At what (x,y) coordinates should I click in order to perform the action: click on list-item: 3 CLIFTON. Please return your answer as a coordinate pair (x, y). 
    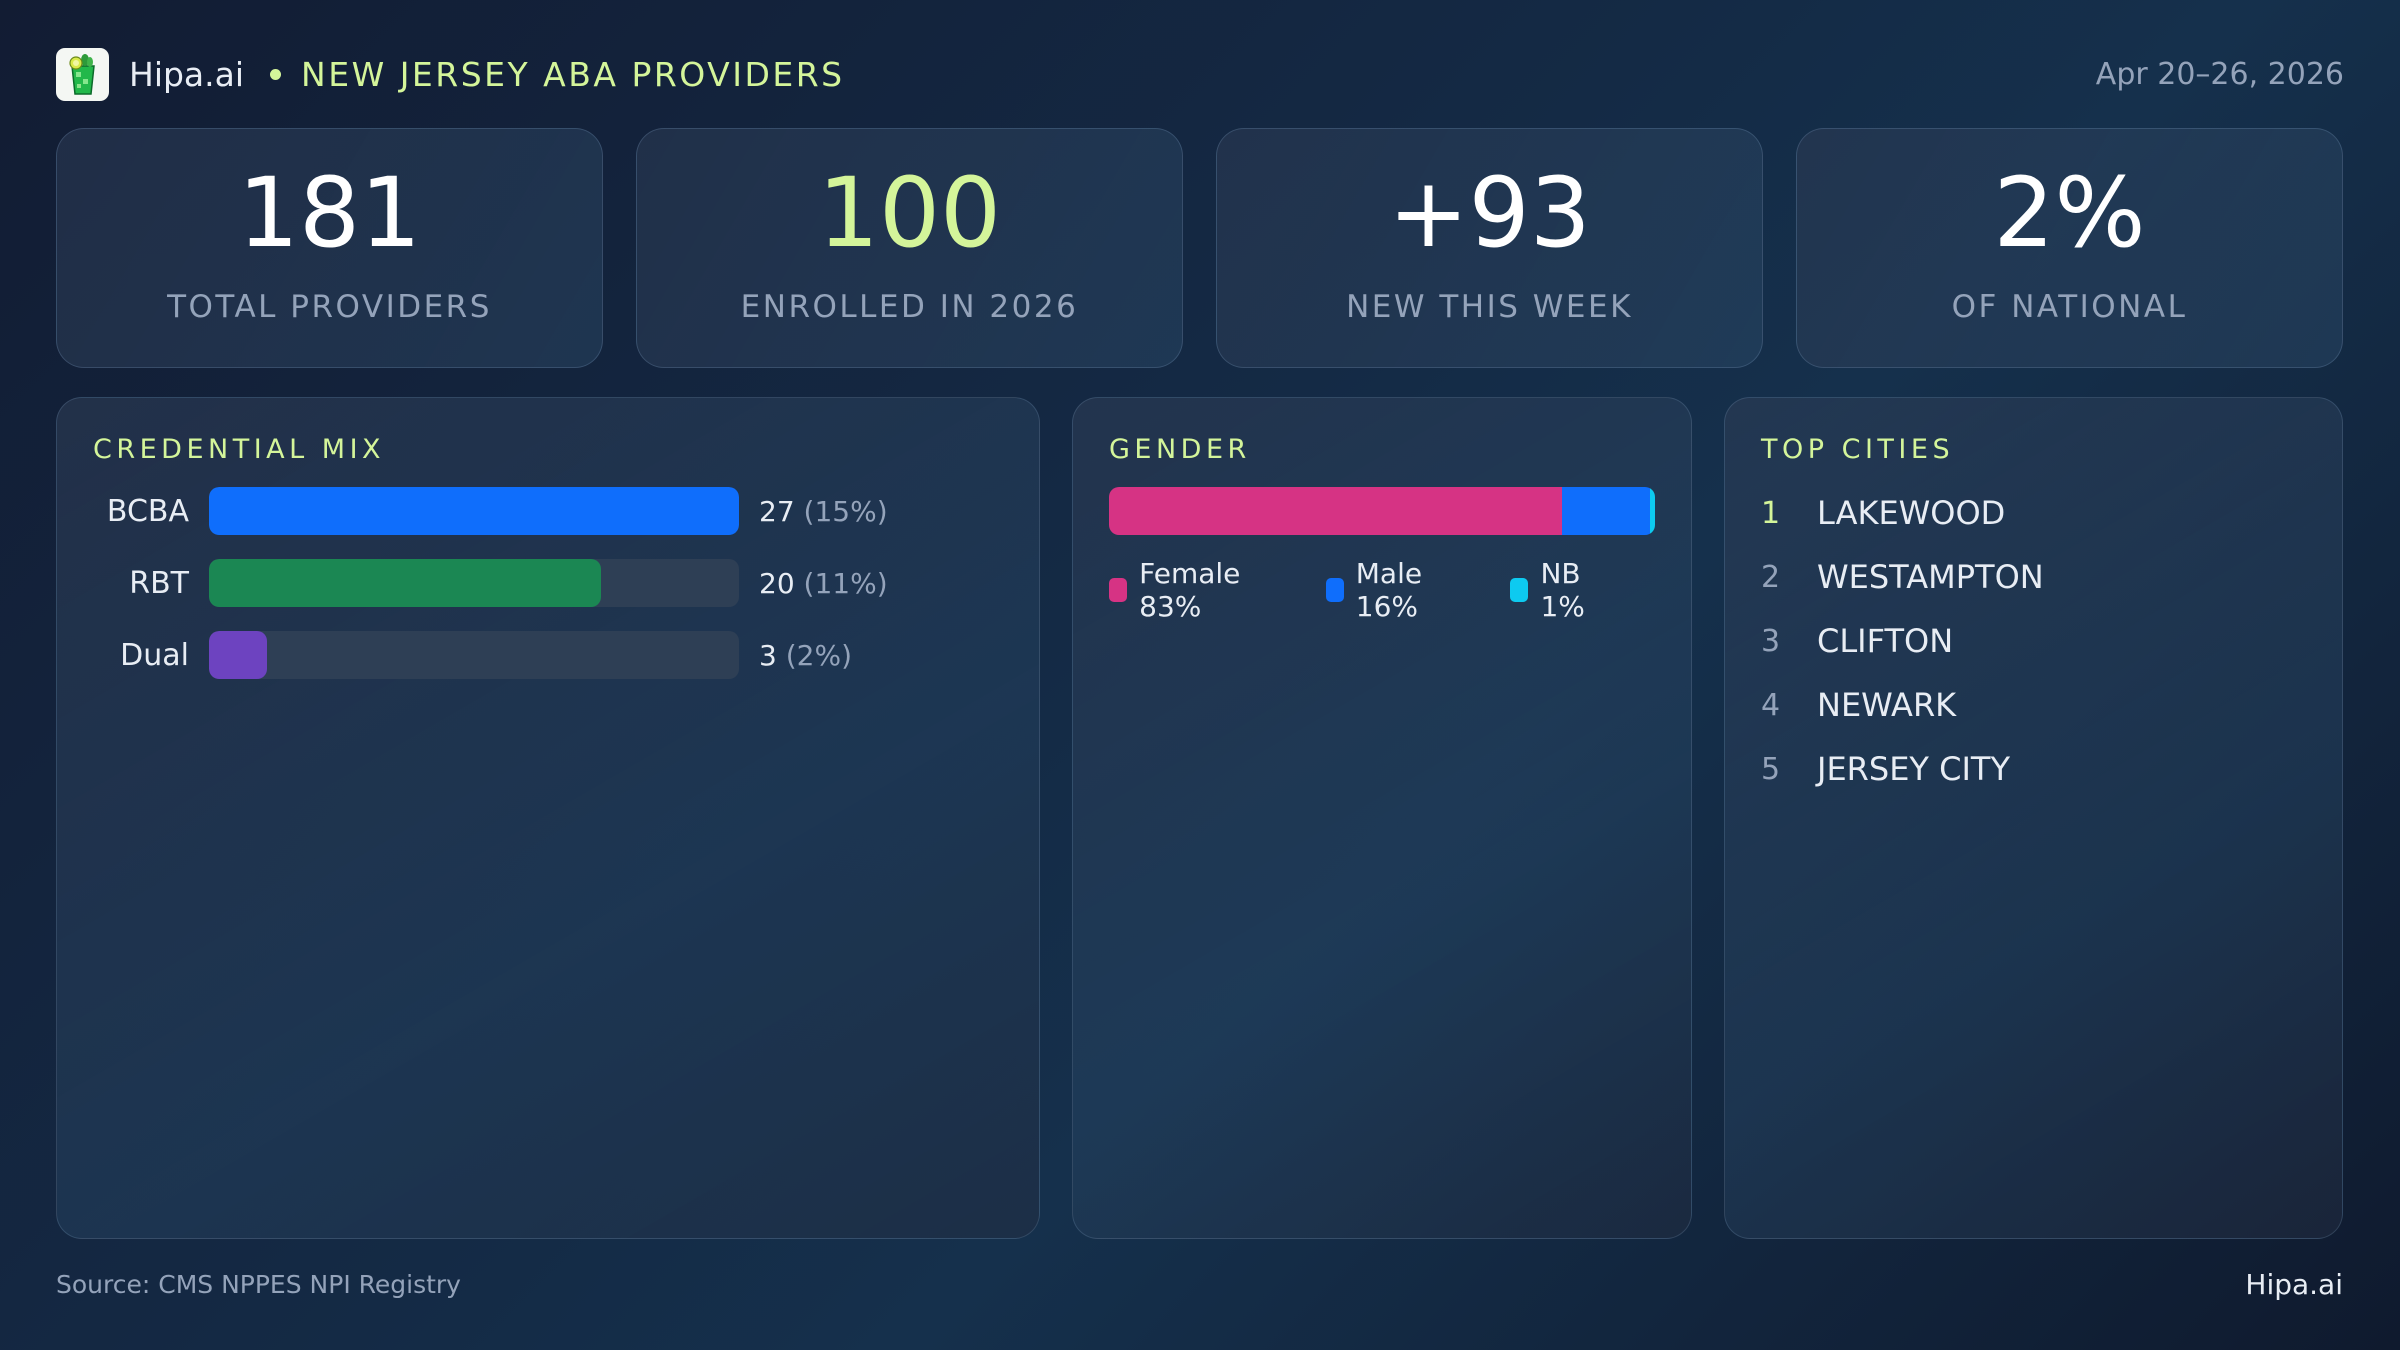
    Looking at the image, I should click on (2033, 641).